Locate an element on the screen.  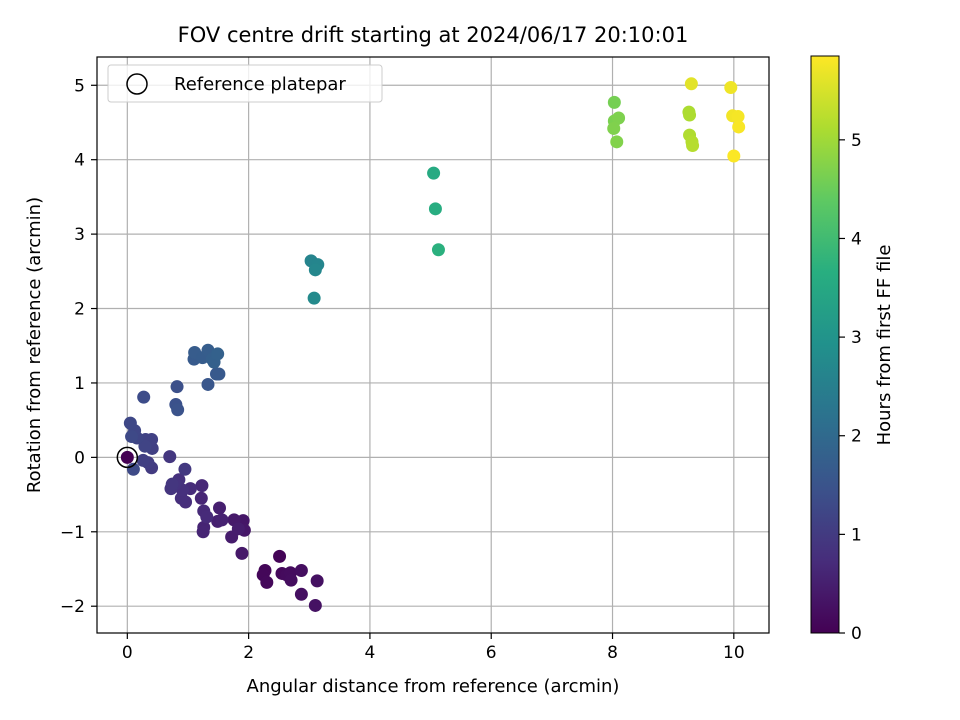
colorbar-tick-label: 2 is located at coordinates (856, 437).